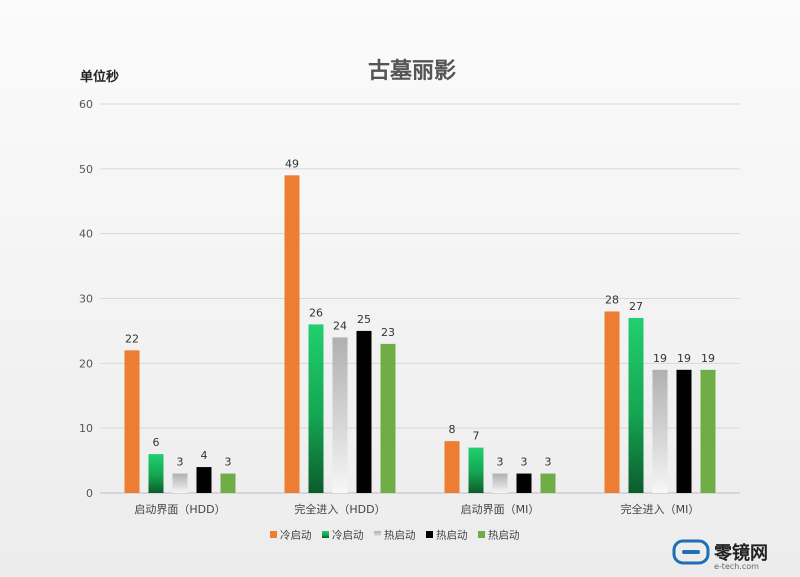  I want to click on legend: 冷启动 冷启动 热启动 热启动 热启动, so click(395, 535).